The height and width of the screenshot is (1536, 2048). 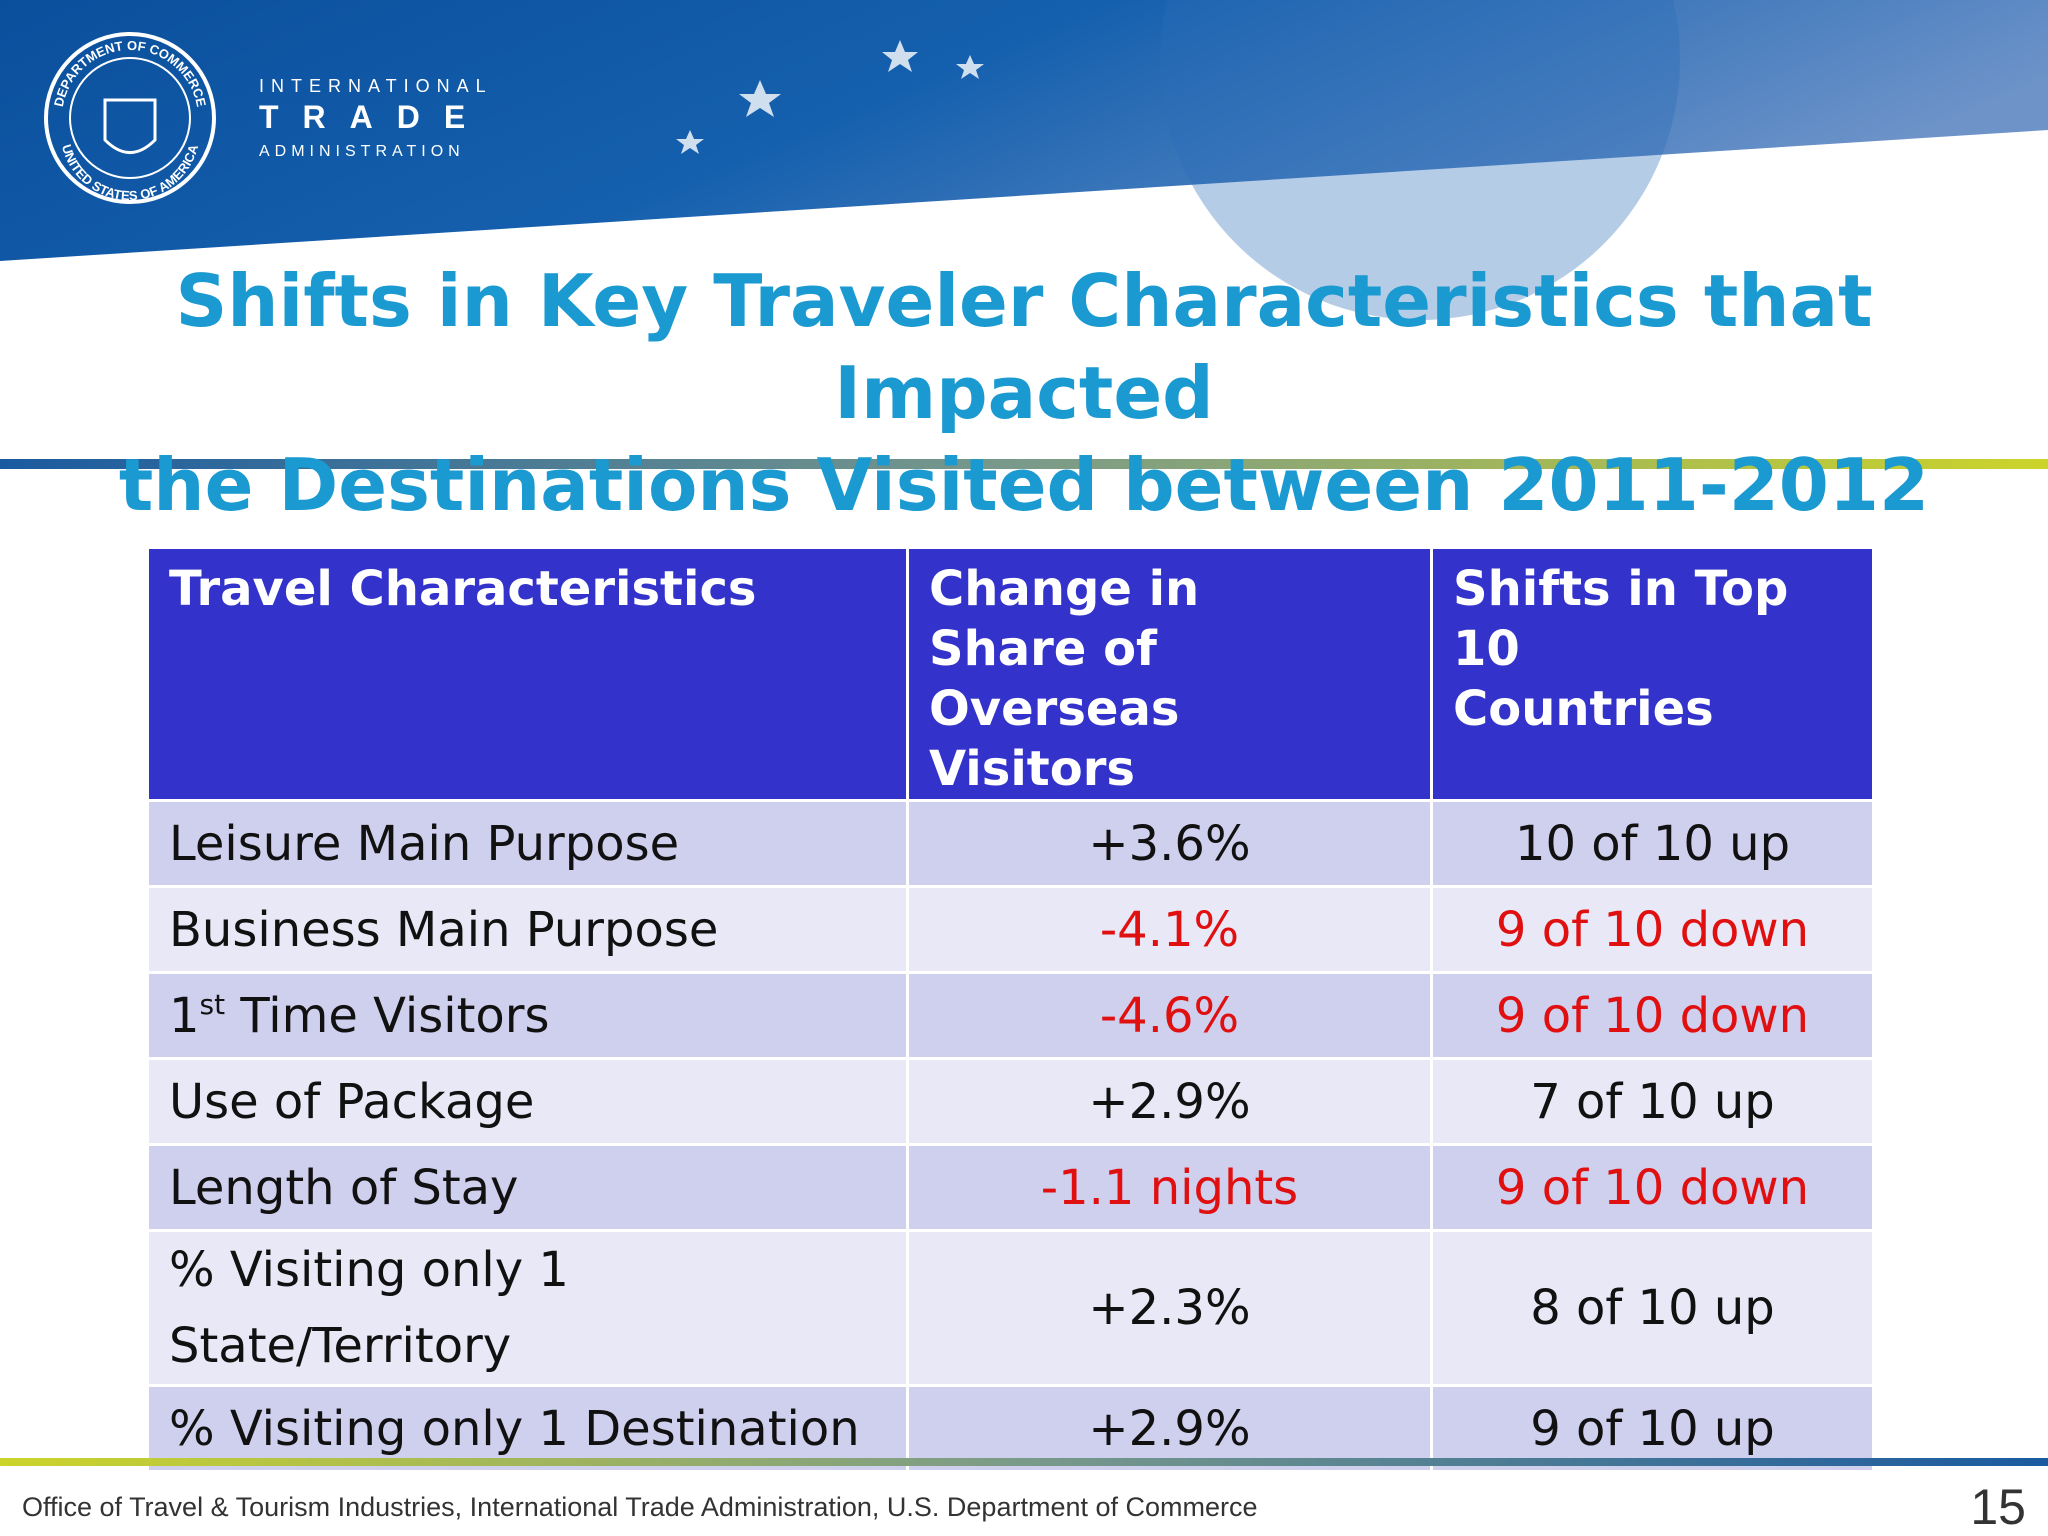 What do you see at coordinates (1169, 1015) in the screenshot?
I see `cell: -4.6%` at bounding box center [1169, 1015].